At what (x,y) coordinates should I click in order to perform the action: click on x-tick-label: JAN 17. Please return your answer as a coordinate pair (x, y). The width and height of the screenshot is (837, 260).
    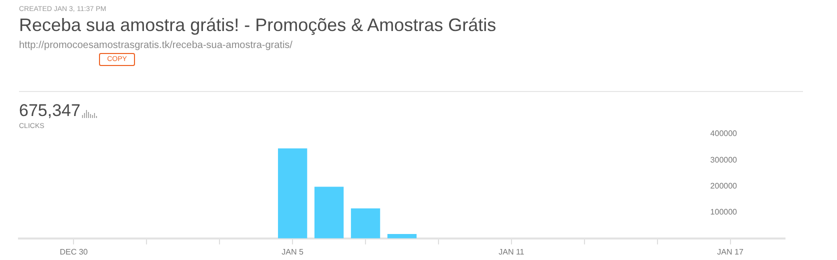
    Looking at the image, I should click on (730, 251).